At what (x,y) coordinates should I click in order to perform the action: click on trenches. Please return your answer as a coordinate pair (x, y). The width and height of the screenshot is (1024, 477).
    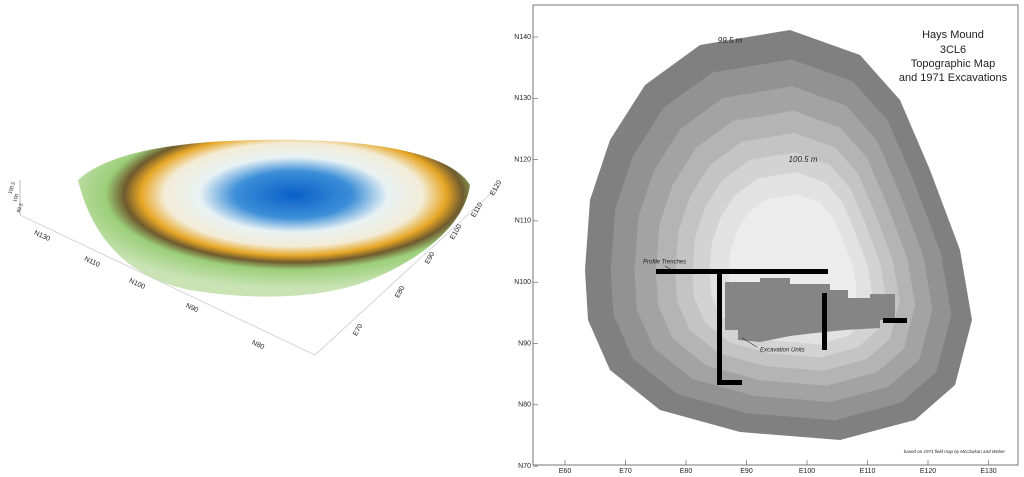
    Looking at the image, I should click on (781, 327).